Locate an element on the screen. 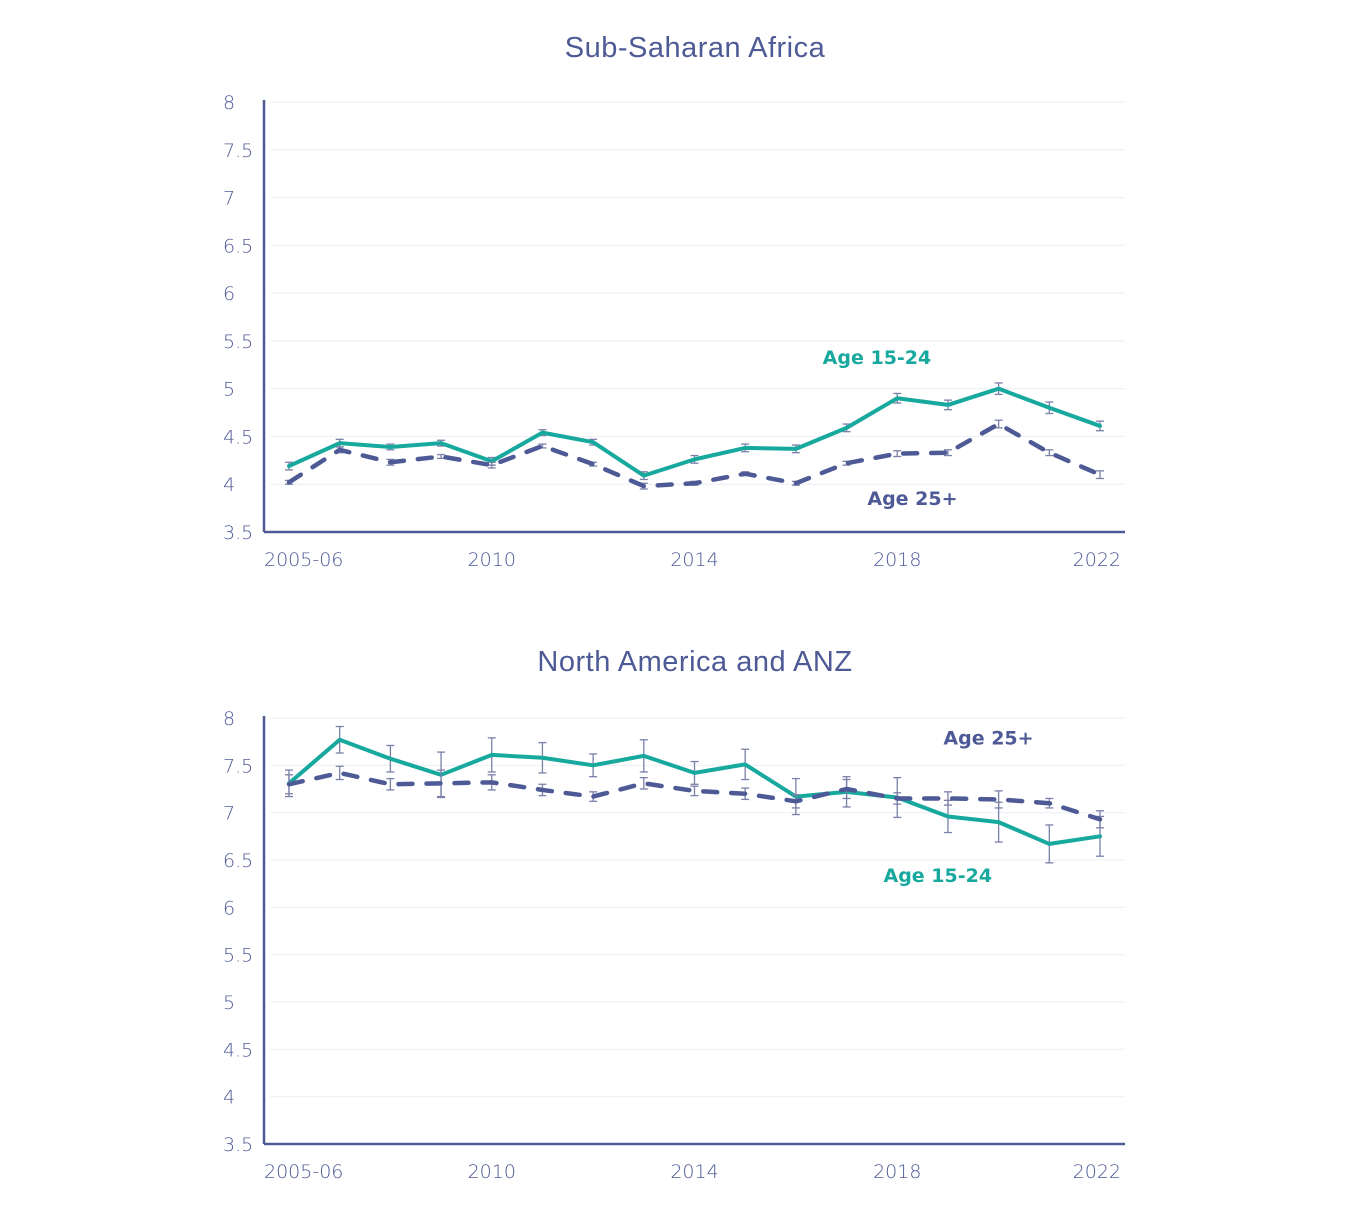 Image resolution: width=1350 pixels, height=1220 pixels. chart-title-north-america-anz: North America and ANZ is located at coordinates (695, 662).